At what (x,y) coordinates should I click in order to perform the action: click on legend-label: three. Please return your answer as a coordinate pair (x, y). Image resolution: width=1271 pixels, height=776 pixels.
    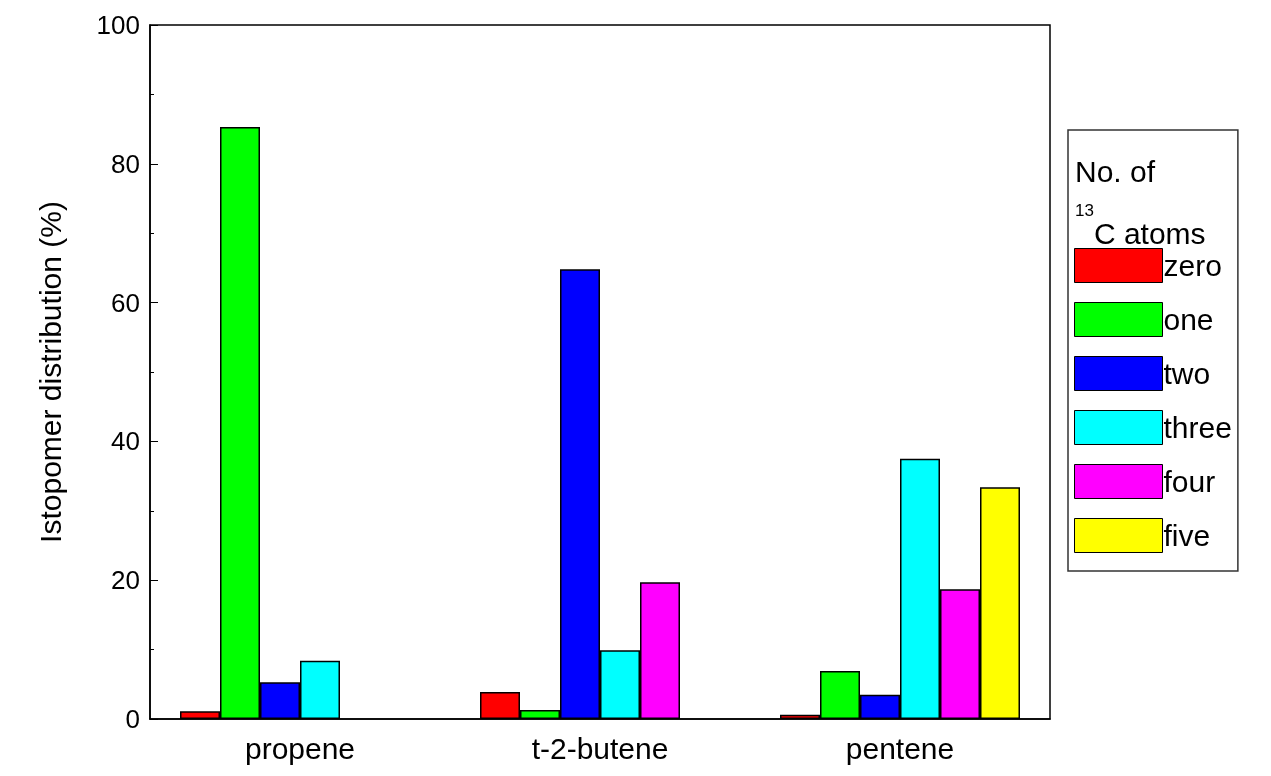
    Looking at the image, I should click on (1197, 427).